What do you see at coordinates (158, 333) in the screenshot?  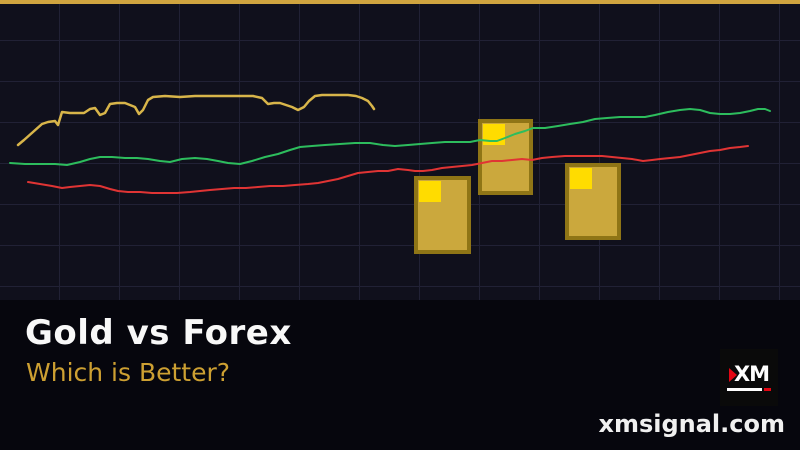 I see `page-title: Gold vs Forex` at bounding box center [158, 333].